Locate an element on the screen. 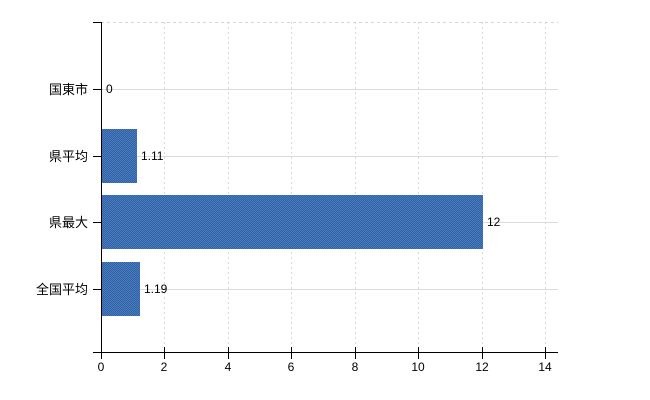 The width and height of the screenshot is (650, 400). x-tick-label: 12 is located at coordinates (482, 367).